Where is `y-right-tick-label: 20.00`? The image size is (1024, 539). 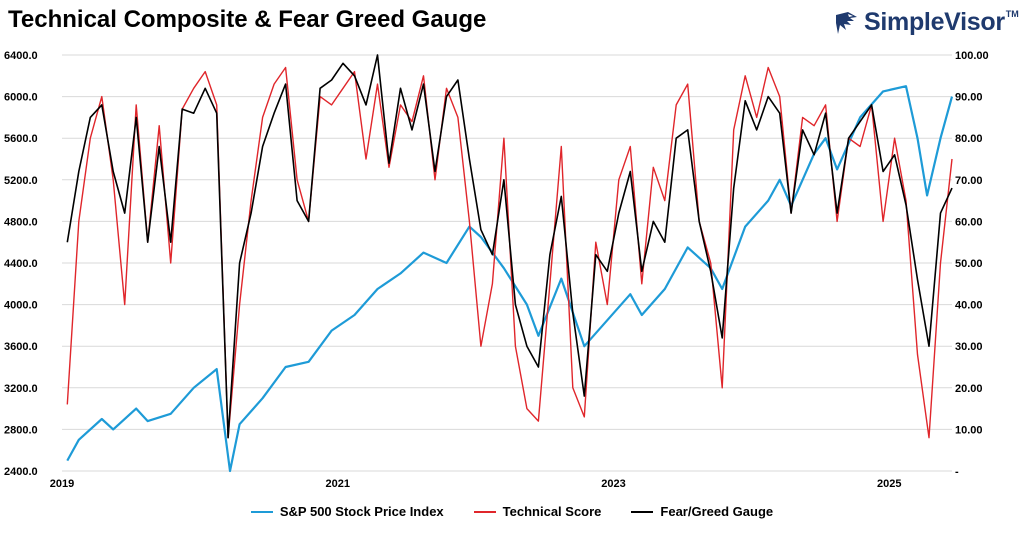 y-right-tick-label: 20.00 is located at coordinates (969, 389).